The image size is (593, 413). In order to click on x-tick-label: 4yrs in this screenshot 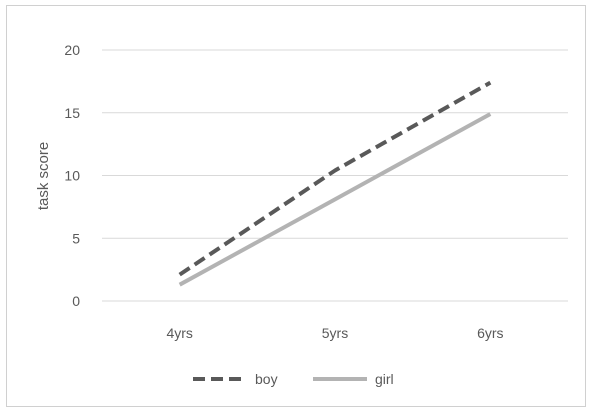, I will do `click(179, 333)`.